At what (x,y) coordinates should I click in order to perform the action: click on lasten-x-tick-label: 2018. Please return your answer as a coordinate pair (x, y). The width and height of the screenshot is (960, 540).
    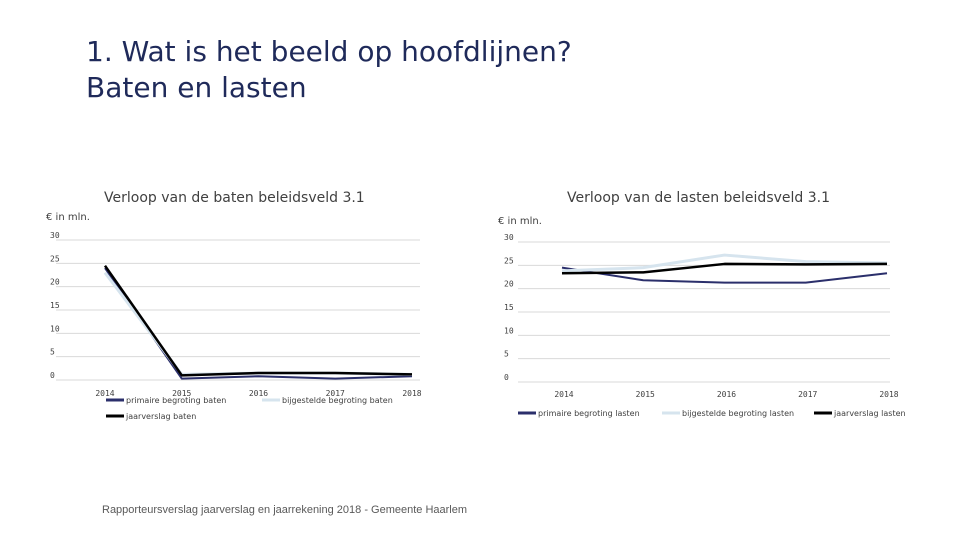
    Looking at the image, I should click on (888, 394).